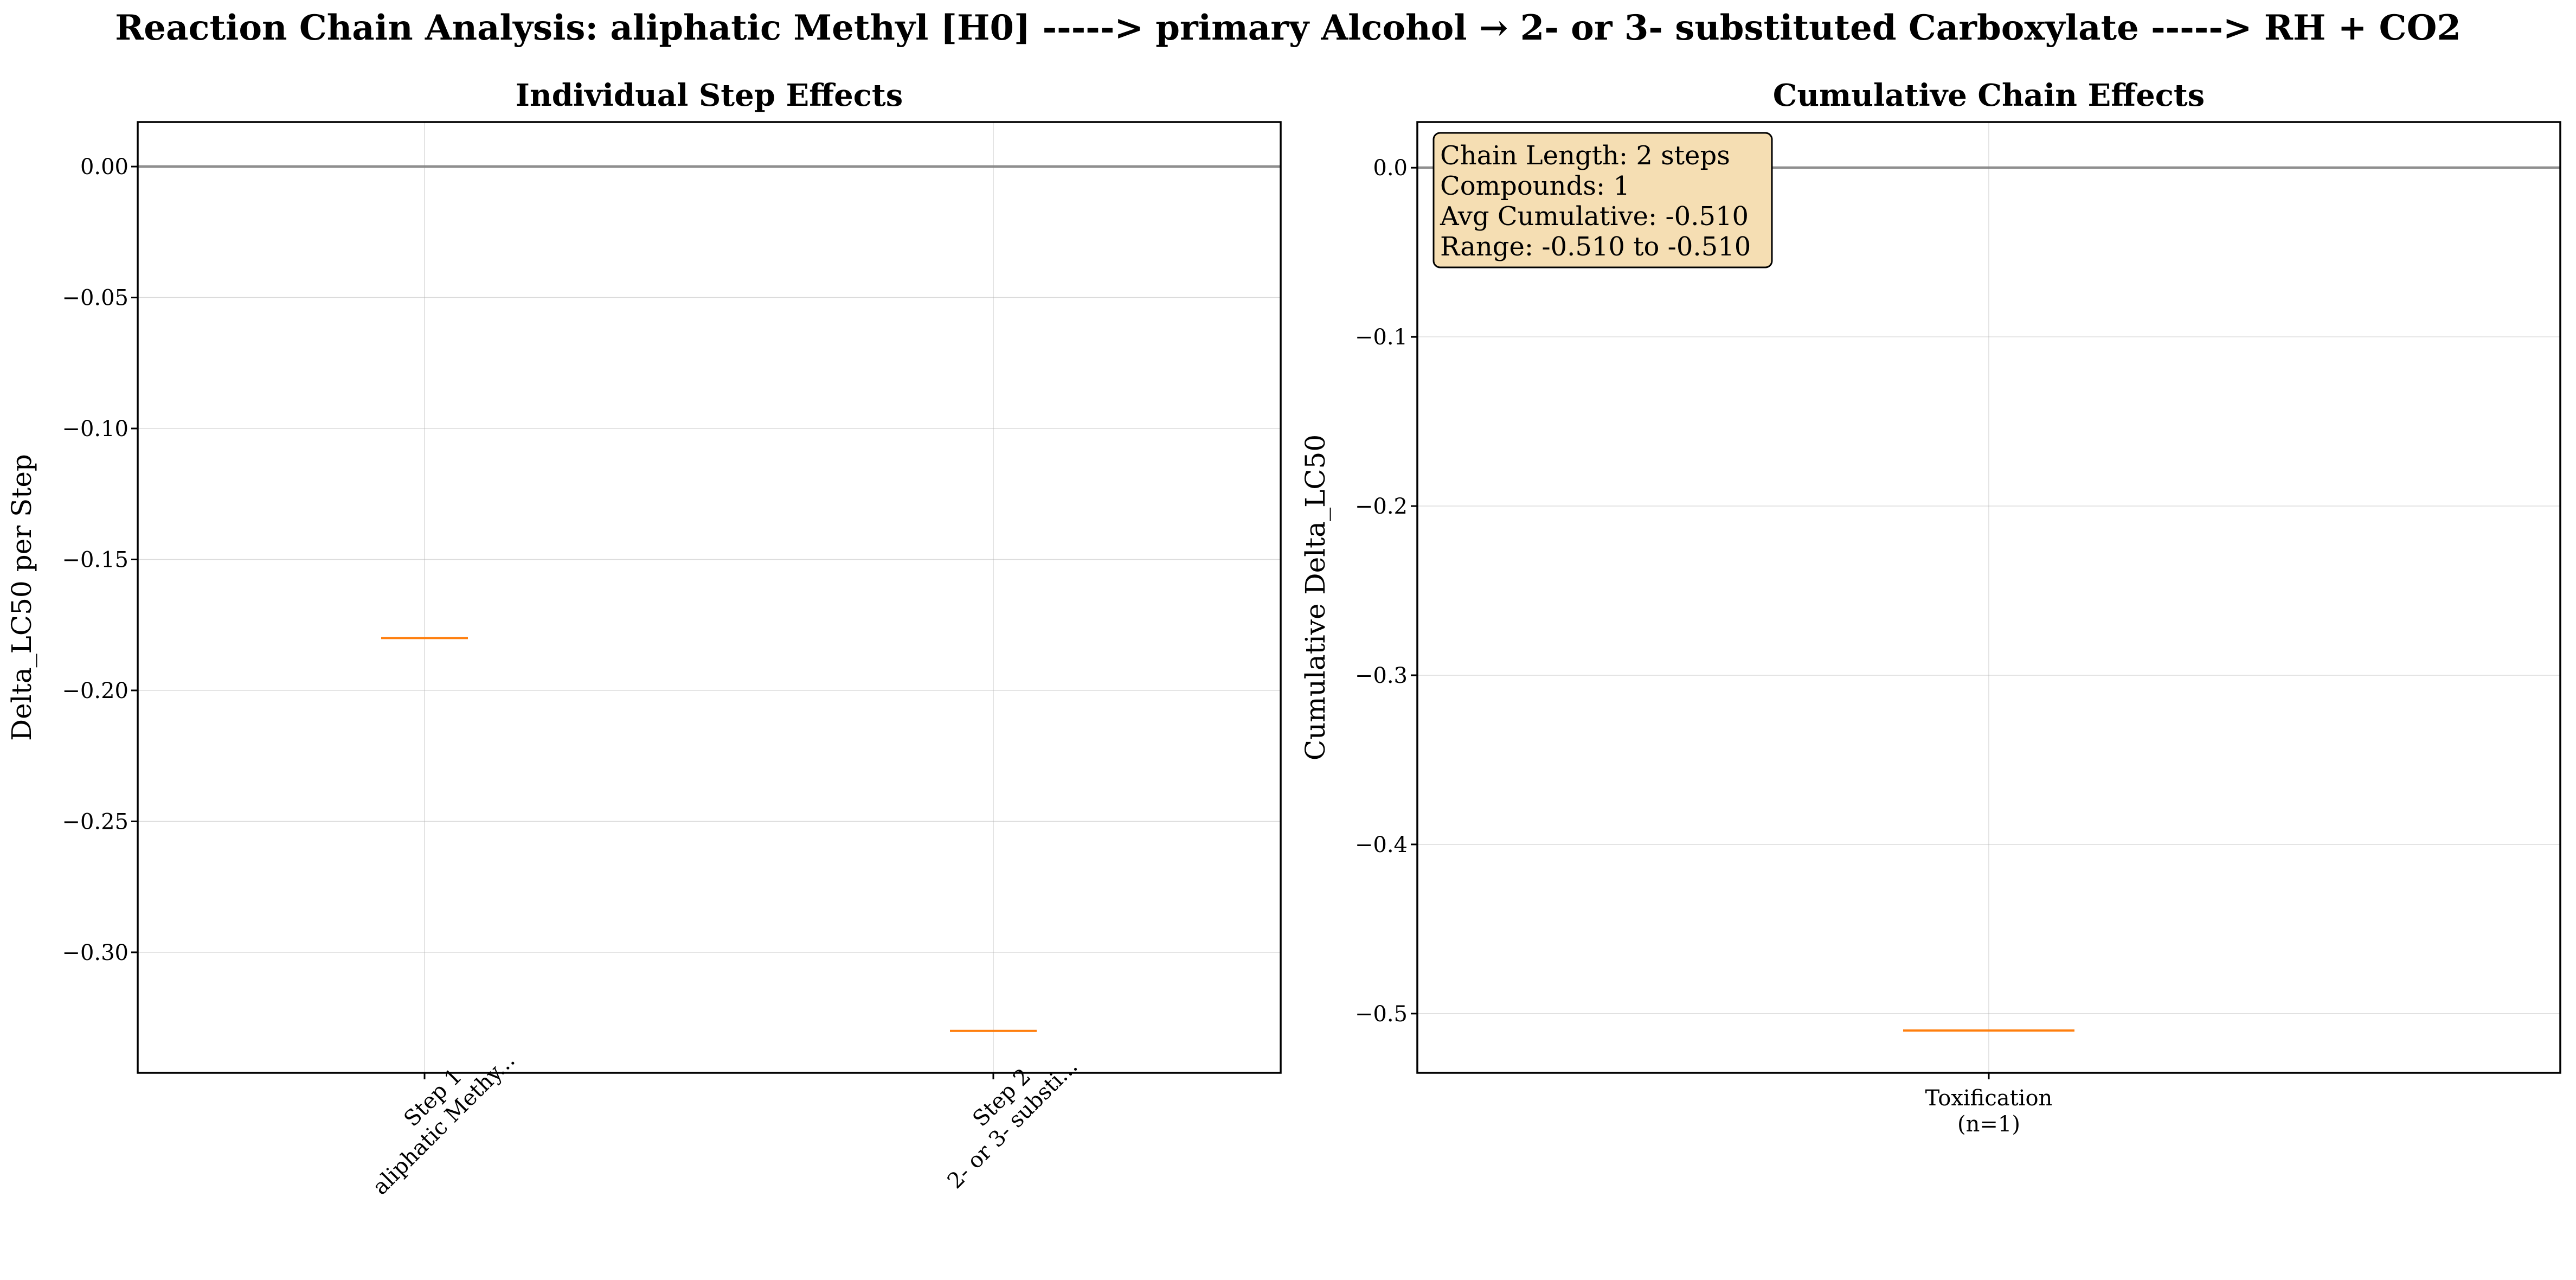 Image resolution: width=2576 pixels, height=1280 pixels. Describe the element at coordinates (104, 167) in the screenshot. I see `y-tick-label: 0.00` at that location.